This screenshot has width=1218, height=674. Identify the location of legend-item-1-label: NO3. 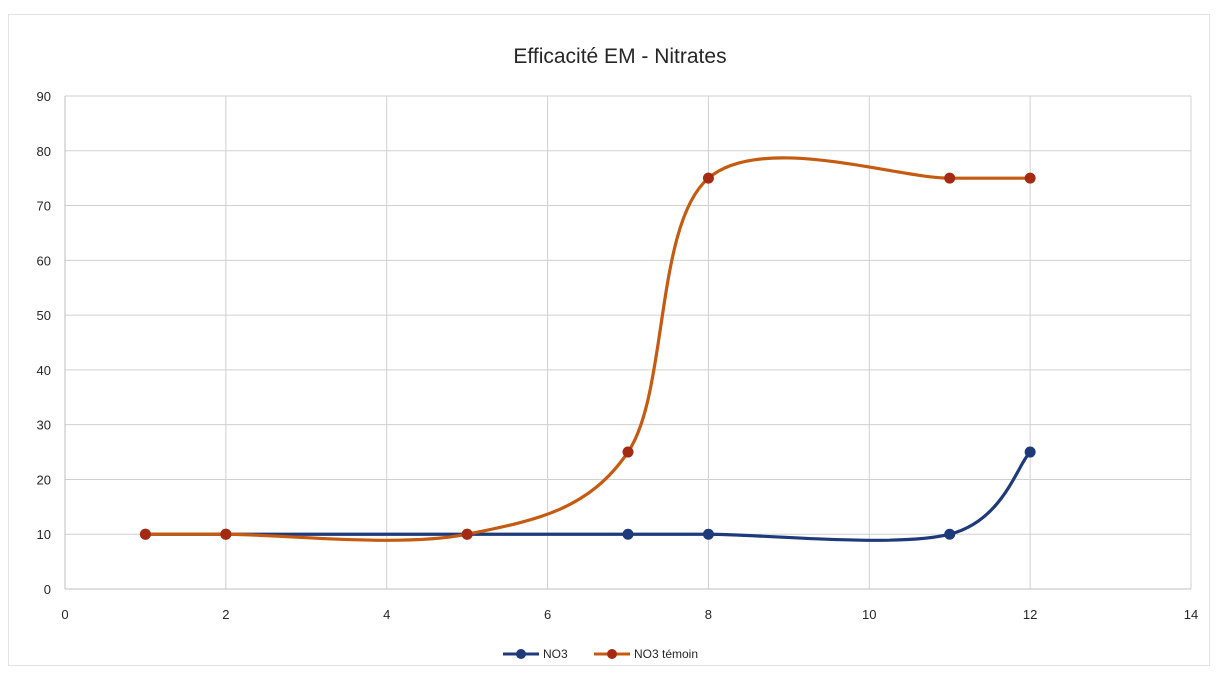
(555, 654).